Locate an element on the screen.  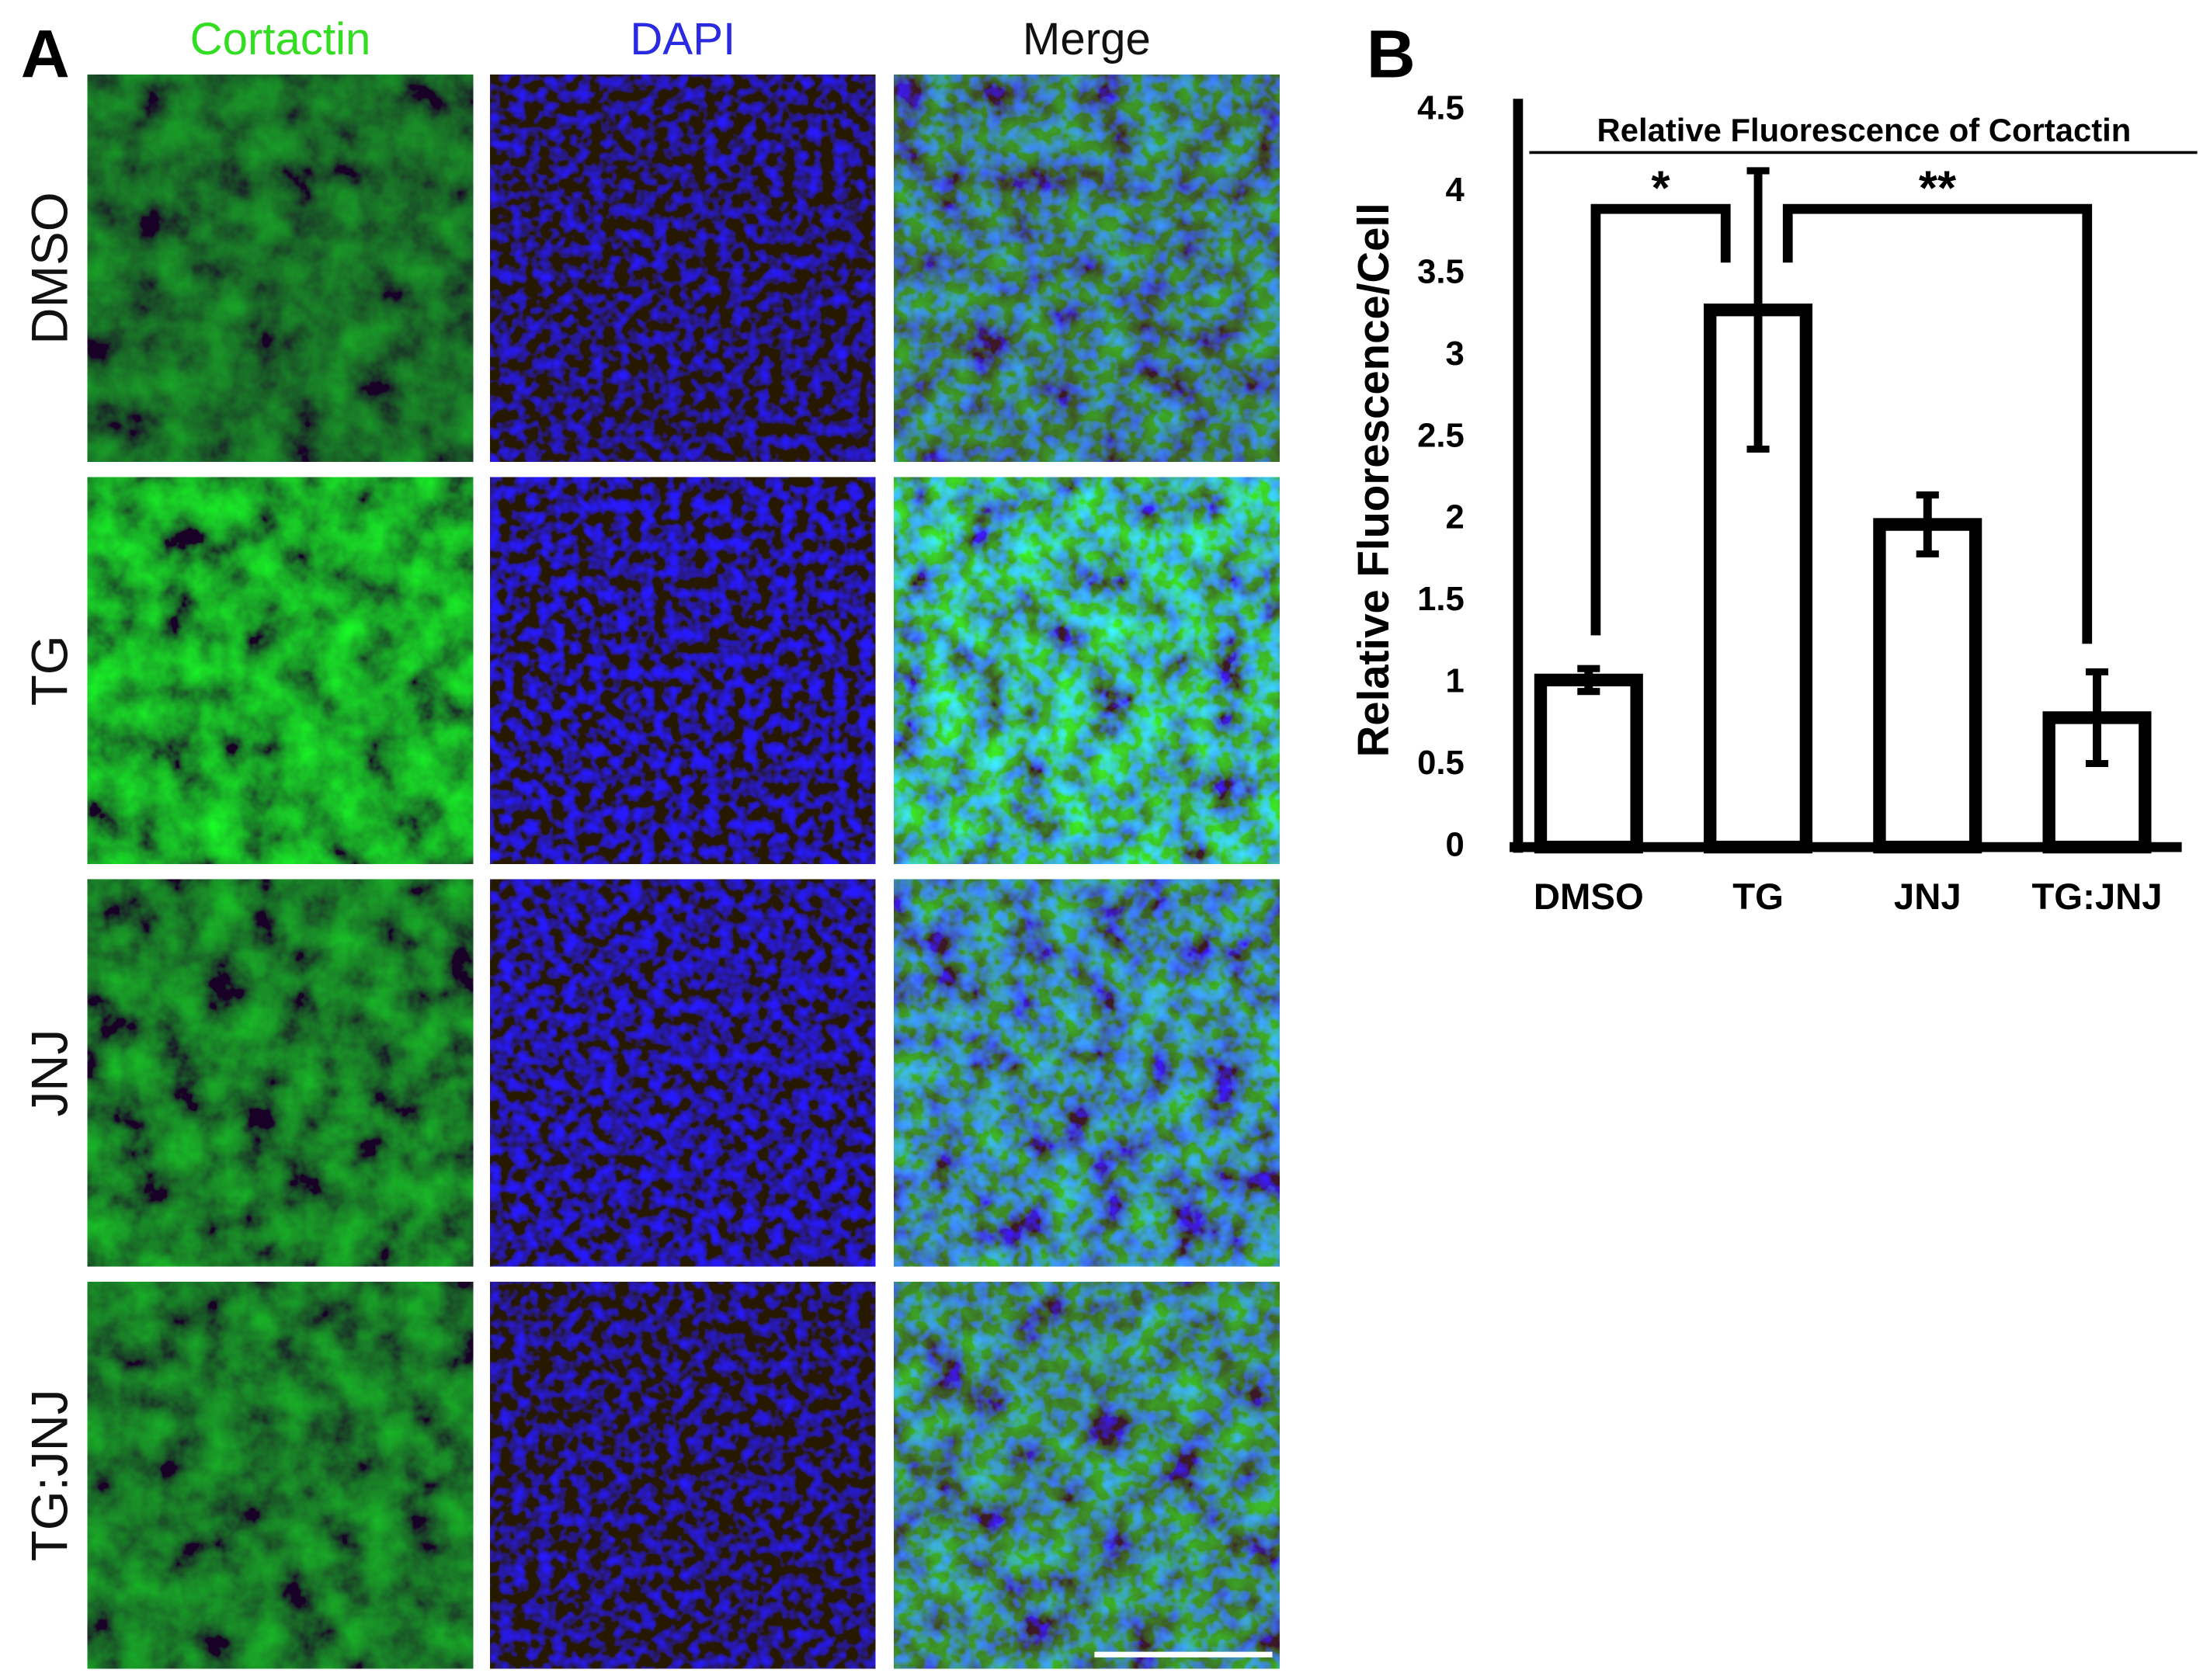
x-tick-label: TG:JNJ is located at coordinates (2096, 897).